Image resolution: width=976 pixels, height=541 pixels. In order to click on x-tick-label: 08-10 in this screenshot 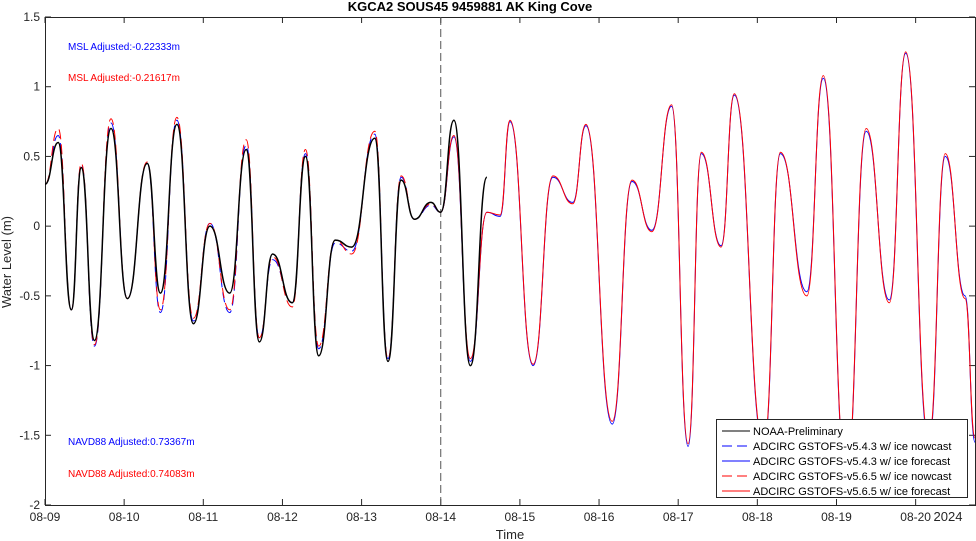, I will do `click(124, 517)`.